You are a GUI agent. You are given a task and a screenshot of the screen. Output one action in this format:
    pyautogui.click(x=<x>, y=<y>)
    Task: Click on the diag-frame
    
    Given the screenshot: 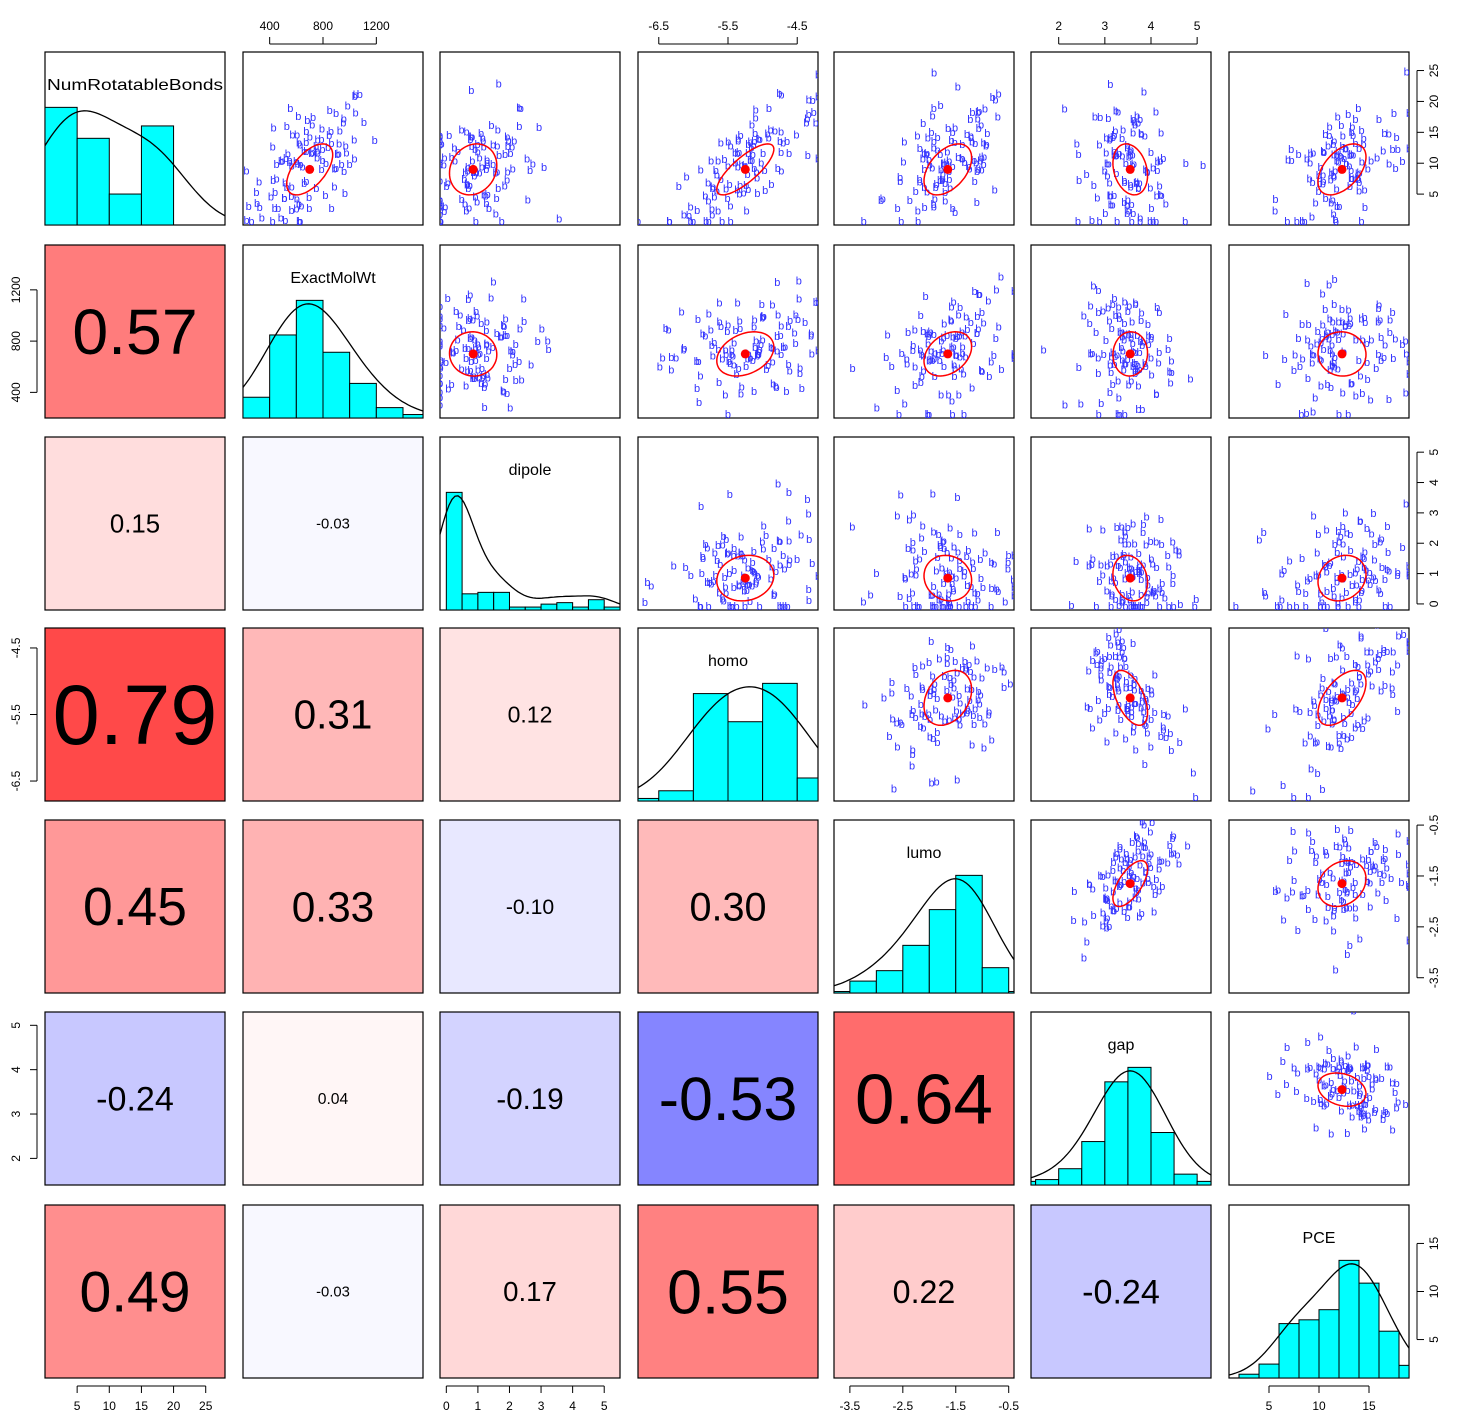 What is the action you would take?
    pyautogui.click(x=530, y=523)
    